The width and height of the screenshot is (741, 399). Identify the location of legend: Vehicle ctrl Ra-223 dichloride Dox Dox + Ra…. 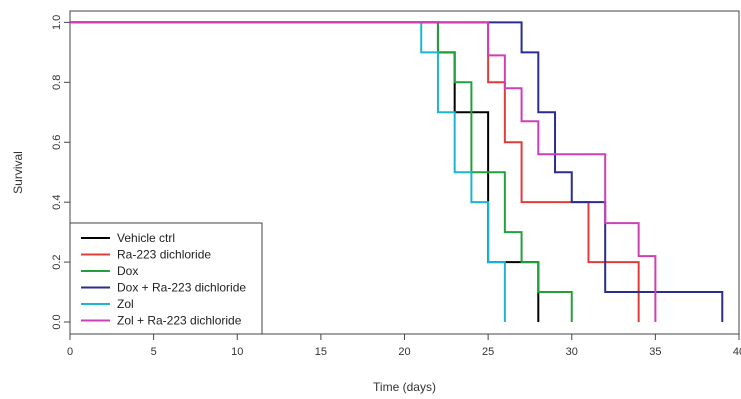
(166, 278).